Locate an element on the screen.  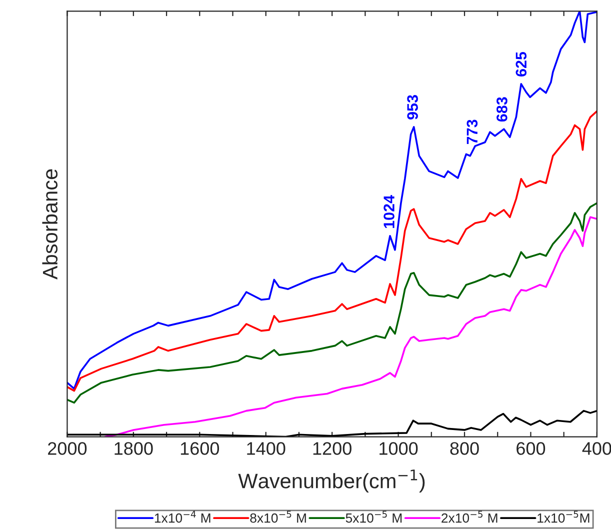
legend-label: 8x10$^{−5}$ M is located at coordinates (278, 516).